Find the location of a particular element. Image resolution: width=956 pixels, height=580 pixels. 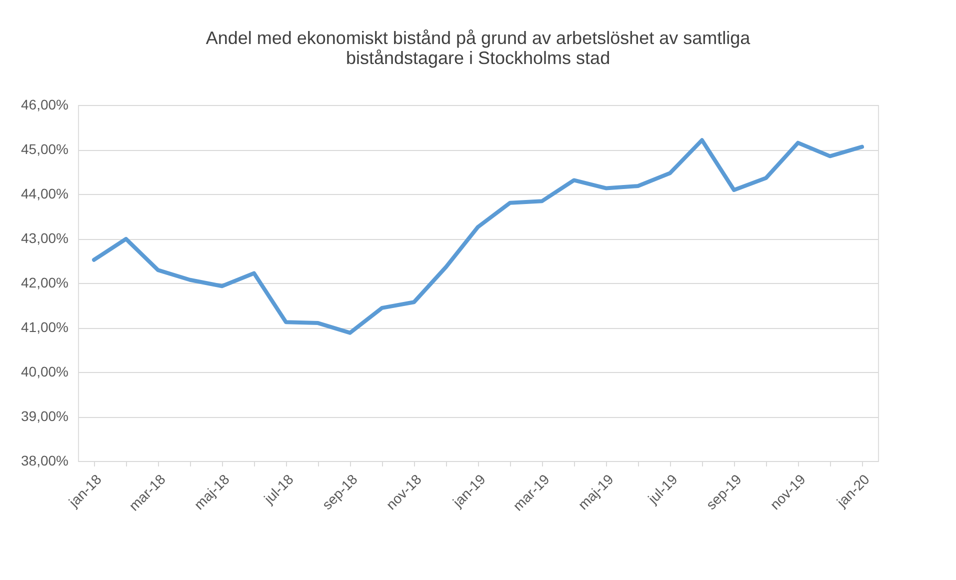

y-tick-label: 40,00% is located at coordinates (44, 372).